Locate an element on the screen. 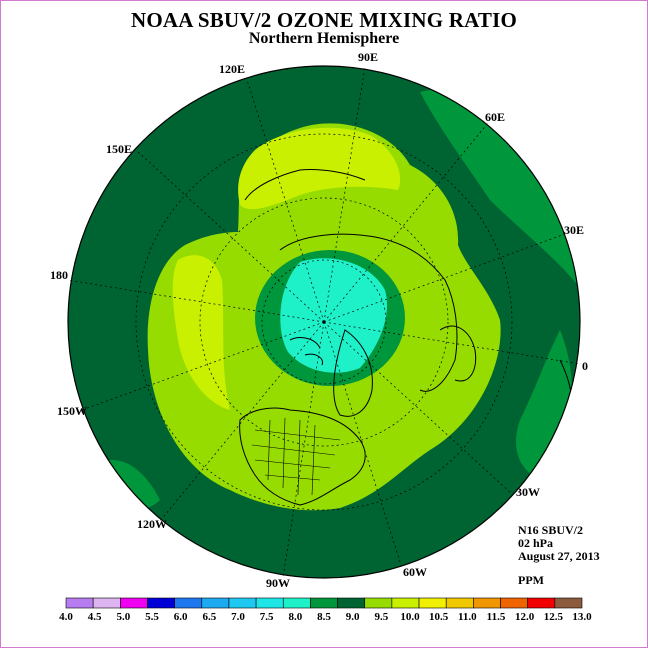 The width and height of the screenshot is (648, 648). coast-eurasia is located at coordinates (368, 312).